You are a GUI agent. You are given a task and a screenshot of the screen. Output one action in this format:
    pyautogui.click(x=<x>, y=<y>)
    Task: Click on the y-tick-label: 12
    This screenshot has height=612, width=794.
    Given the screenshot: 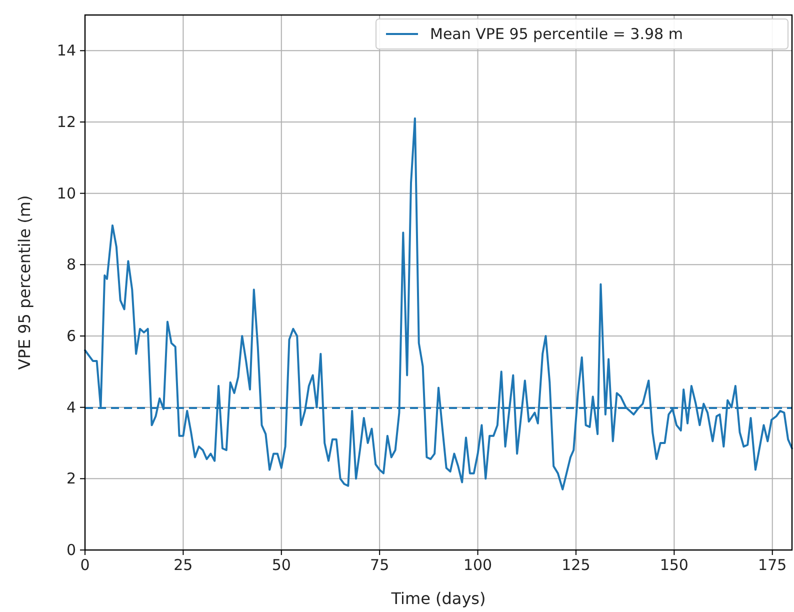 What is the action you would take?
    pyautogui.click(x=66, y=122)
    